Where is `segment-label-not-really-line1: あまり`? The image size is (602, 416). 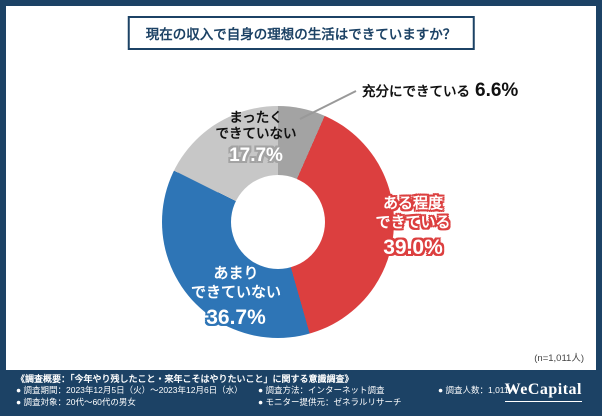 segment-label-not-really-line1: あまり is located at coordinates (236, 273).